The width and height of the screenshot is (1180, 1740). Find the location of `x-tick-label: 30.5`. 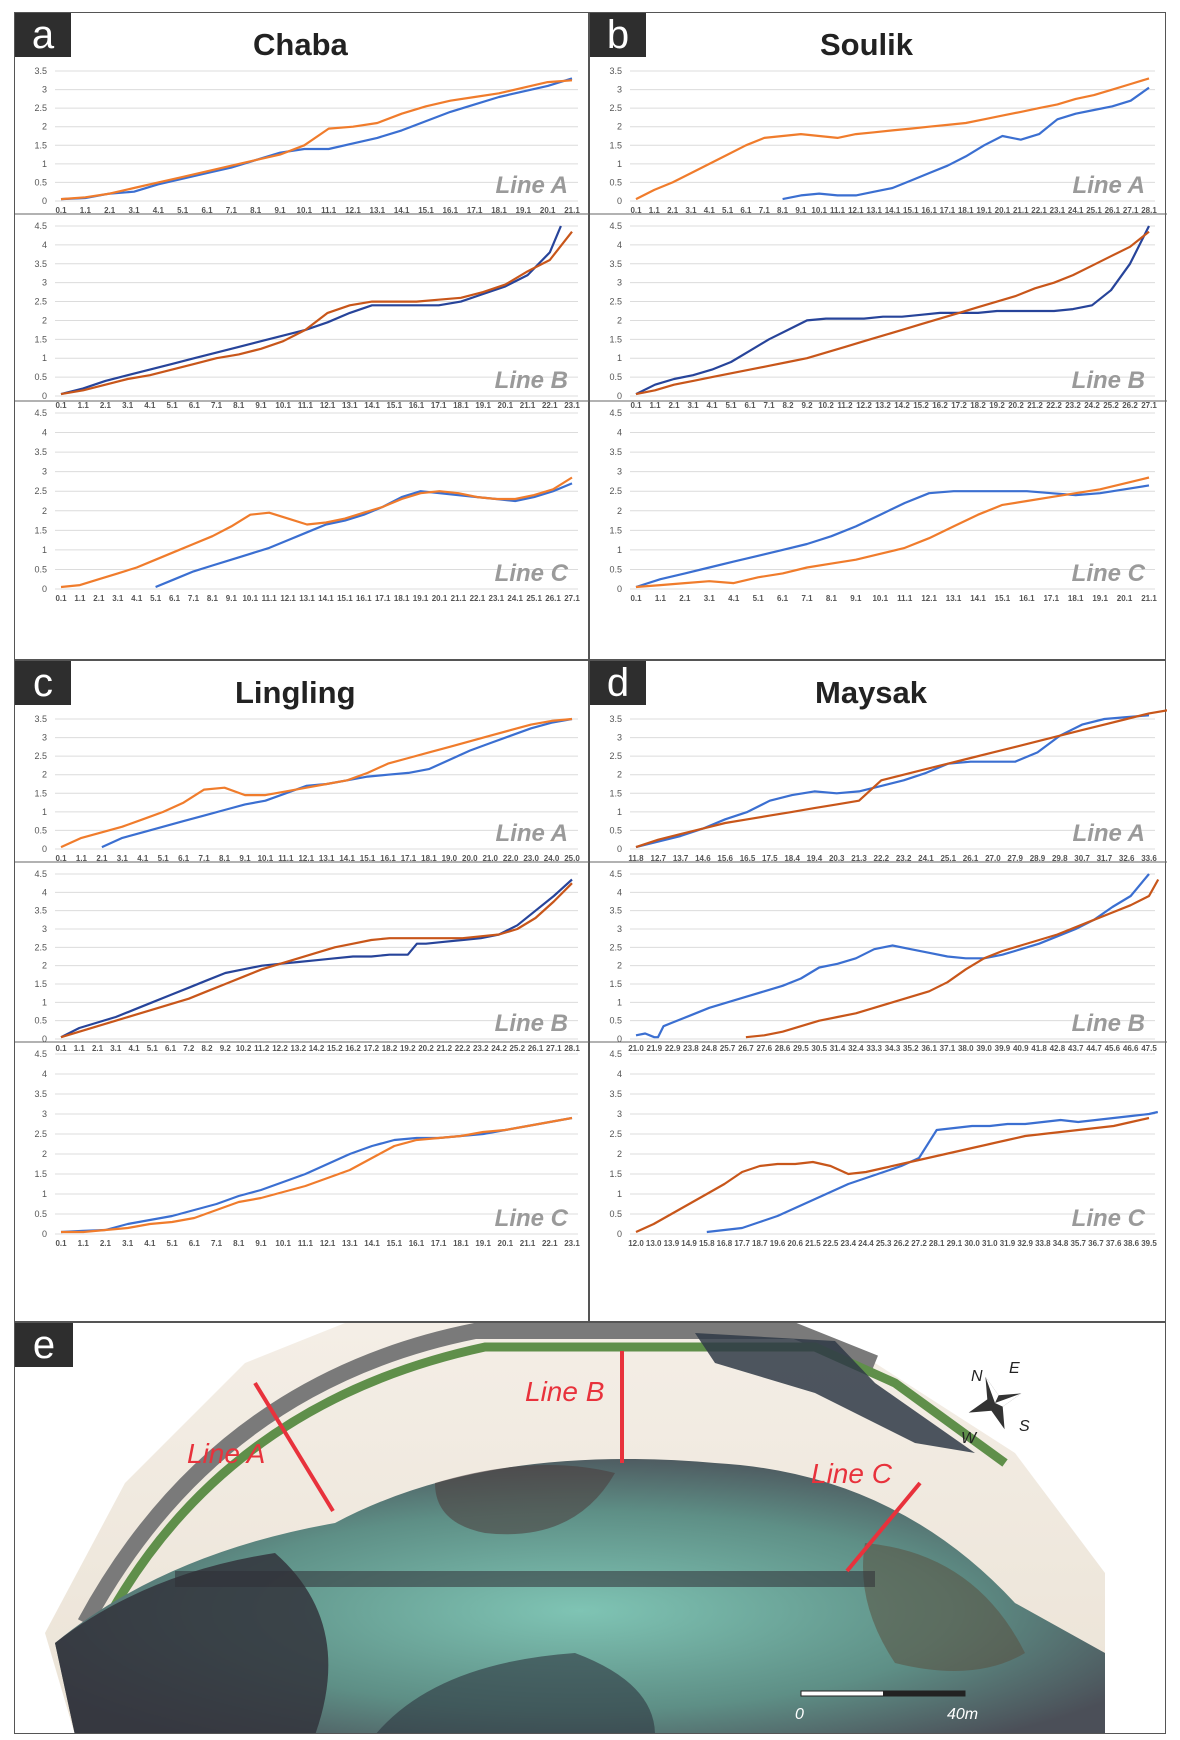

x-tick-label: 30.5 is located at coordinates (819, 1048).